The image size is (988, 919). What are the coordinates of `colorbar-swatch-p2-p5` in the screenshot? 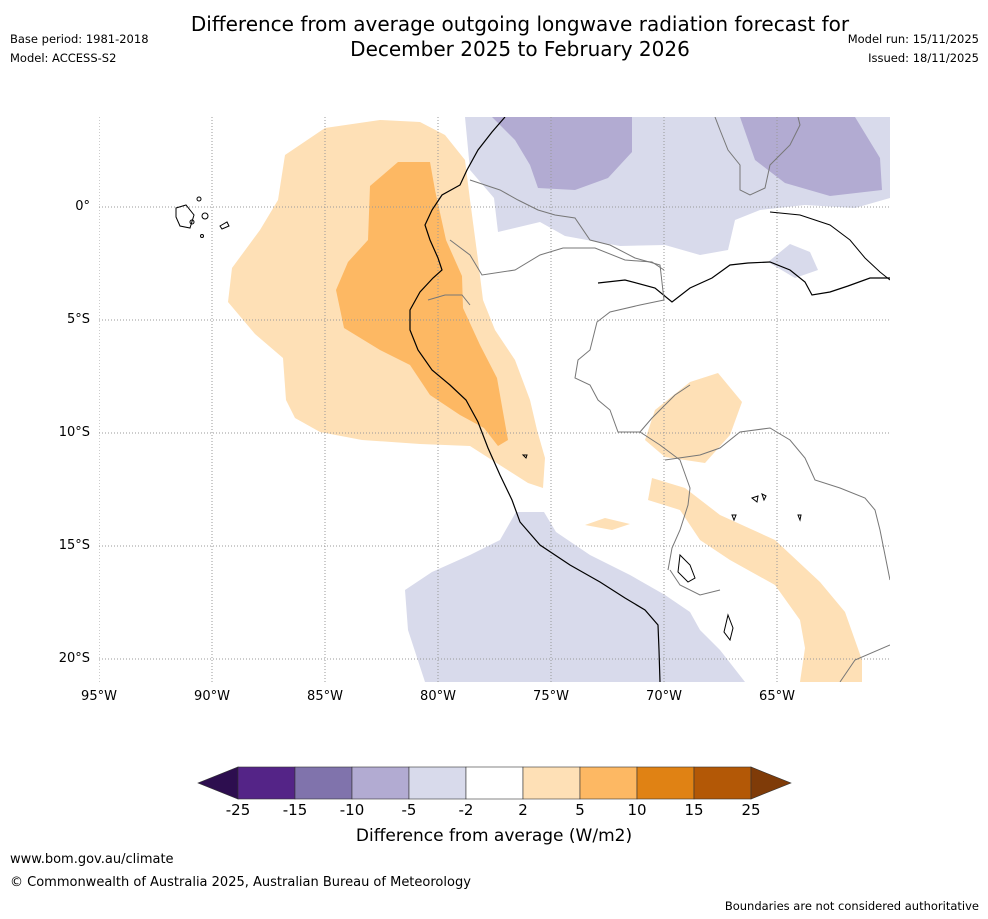 It's located at (551, 783).